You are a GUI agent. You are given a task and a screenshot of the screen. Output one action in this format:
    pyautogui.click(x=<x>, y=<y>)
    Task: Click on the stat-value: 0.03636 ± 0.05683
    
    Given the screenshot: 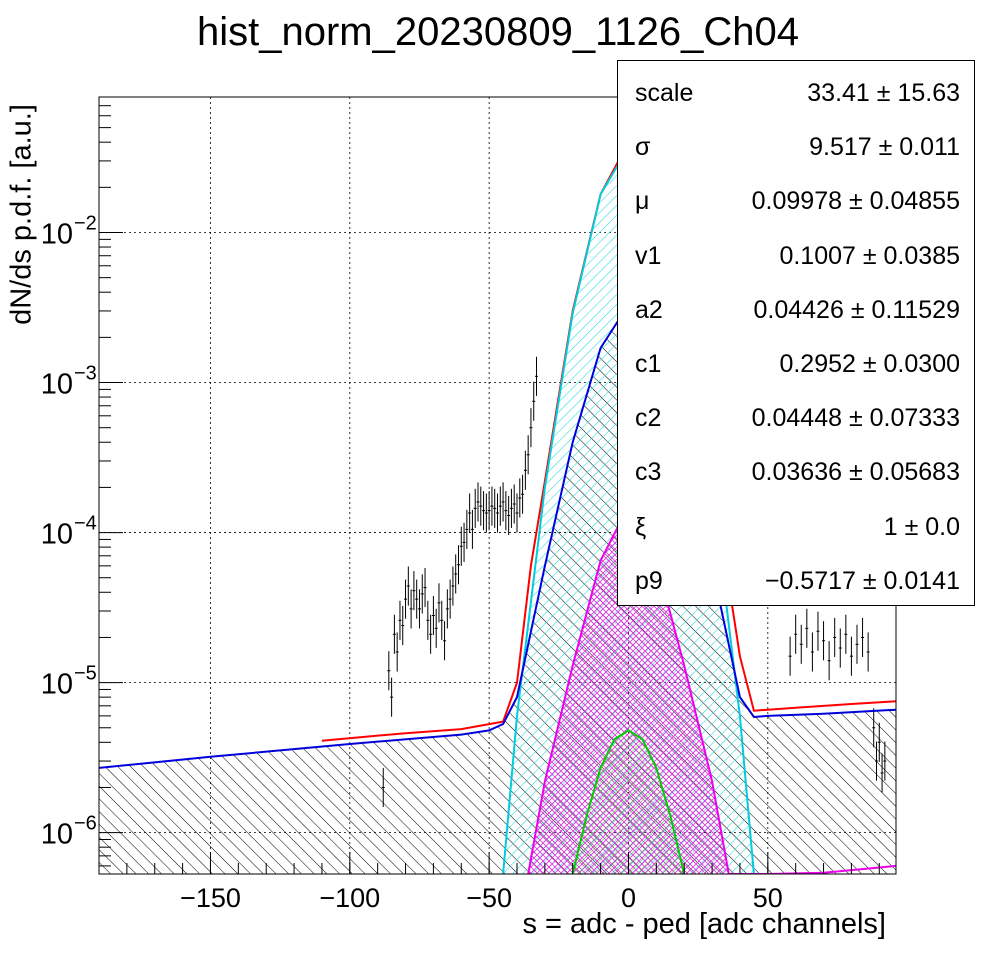 What is the action you would take?
    pyautogui.click(x=855, y=472)
    